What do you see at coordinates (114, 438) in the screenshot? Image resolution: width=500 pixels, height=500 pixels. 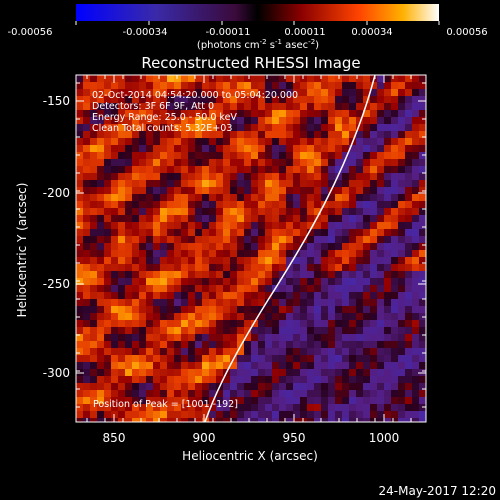 I see `x-tick-label: 850` at bounding box center [114, 438].